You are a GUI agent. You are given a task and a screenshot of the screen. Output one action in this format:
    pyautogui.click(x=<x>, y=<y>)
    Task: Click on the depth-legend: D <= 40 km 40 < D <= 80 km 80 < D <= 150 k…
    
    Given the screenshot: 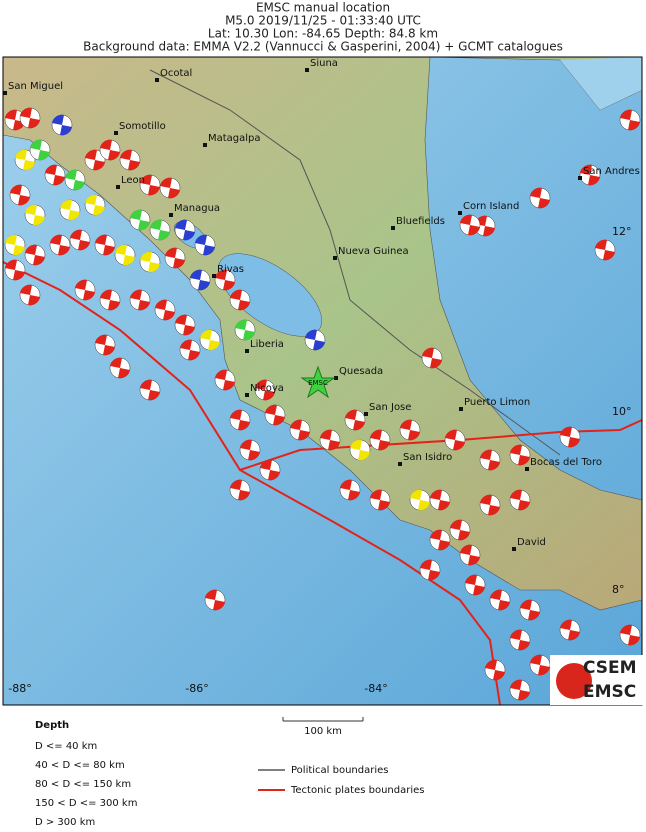 What is the action you would take?
    pyautogui.click(x=86, y=784)
    